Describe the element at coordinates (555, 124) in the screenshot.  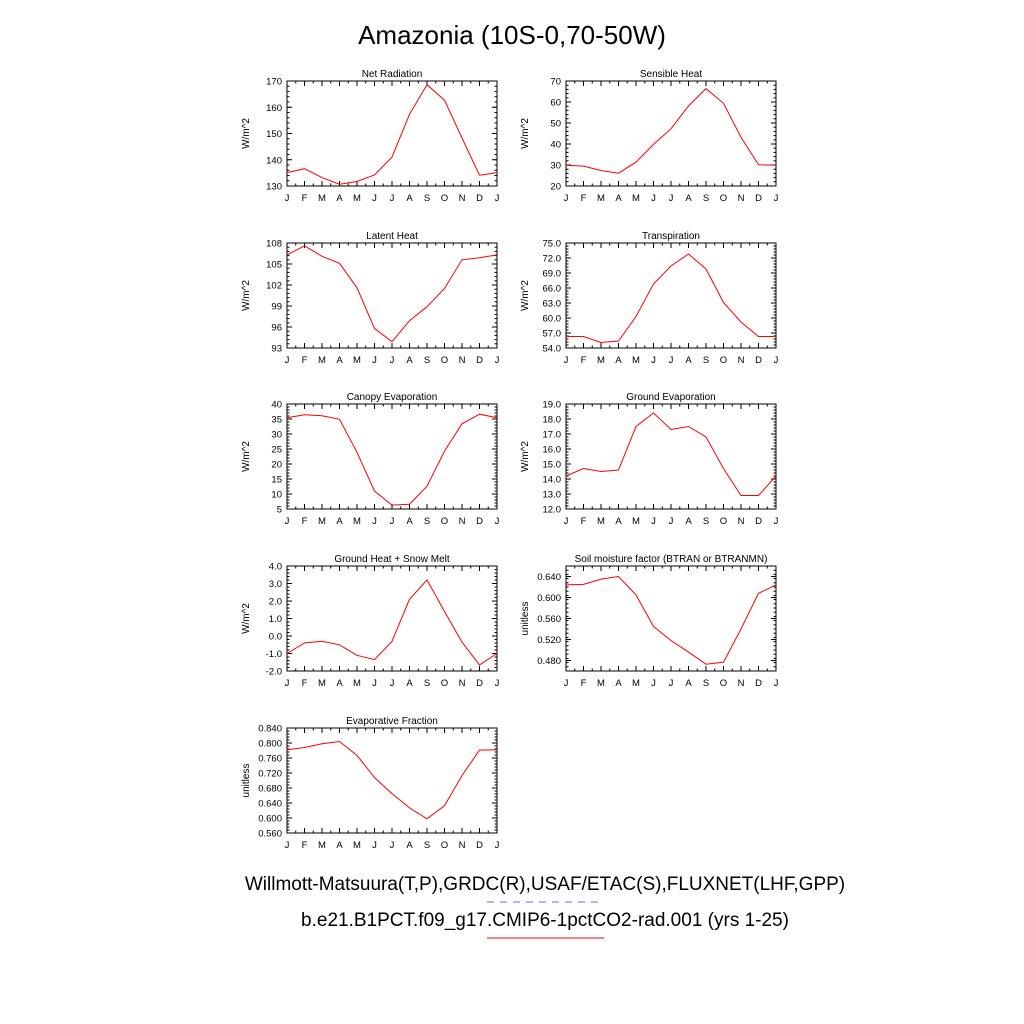
I see `y-tick-label: 50` at that location.